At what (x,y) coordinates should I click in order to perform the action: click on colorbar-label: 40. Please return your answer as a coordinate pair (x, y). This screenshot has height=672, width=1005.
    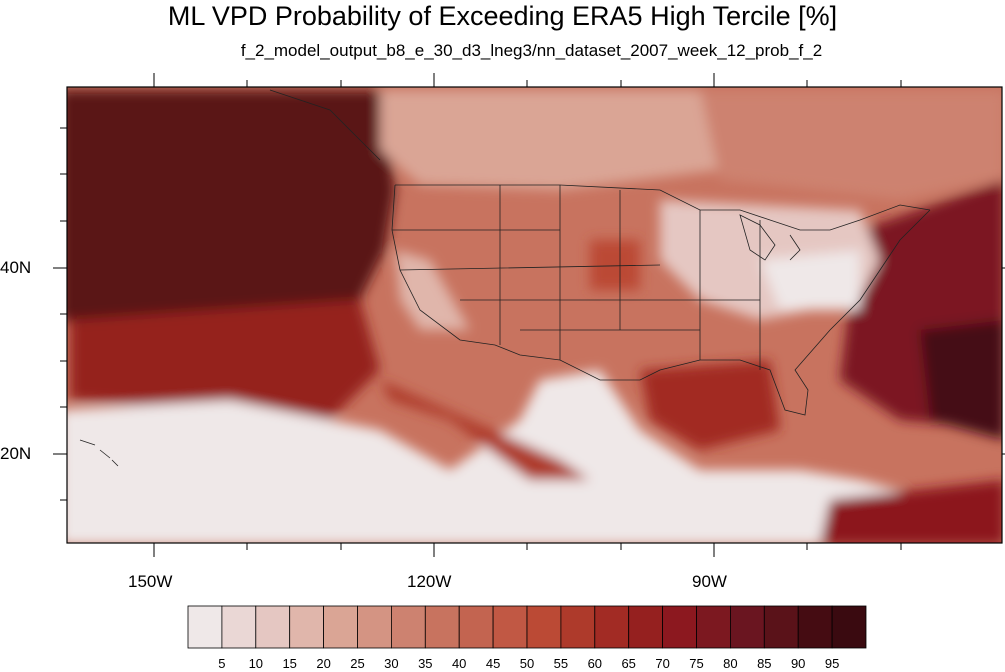
    Looking at the image, I should click on (459, 663).